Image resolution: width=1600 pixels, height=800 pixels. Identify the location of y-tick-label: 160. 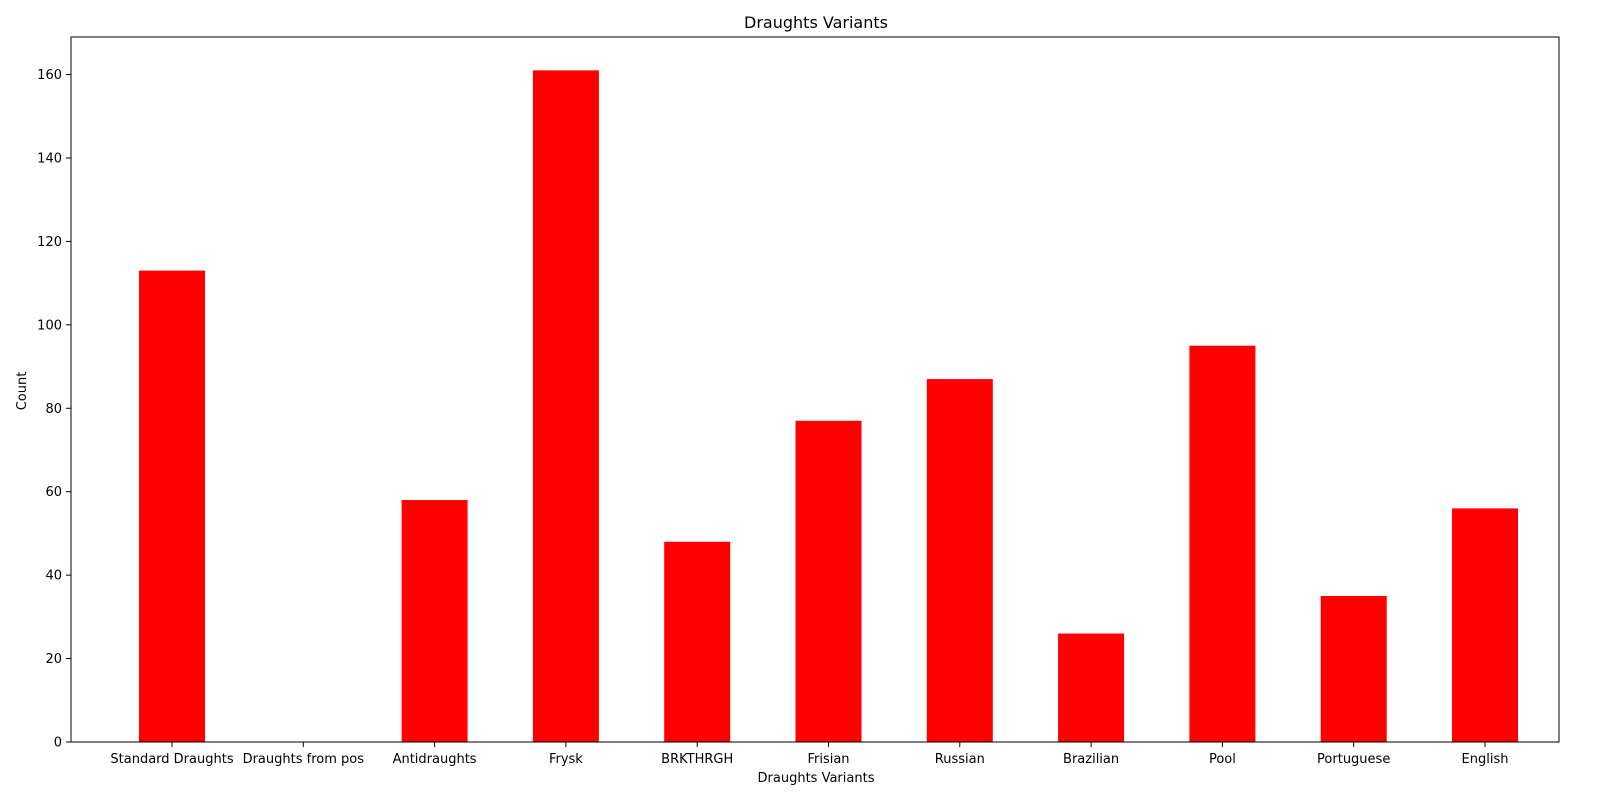
(49, 75).